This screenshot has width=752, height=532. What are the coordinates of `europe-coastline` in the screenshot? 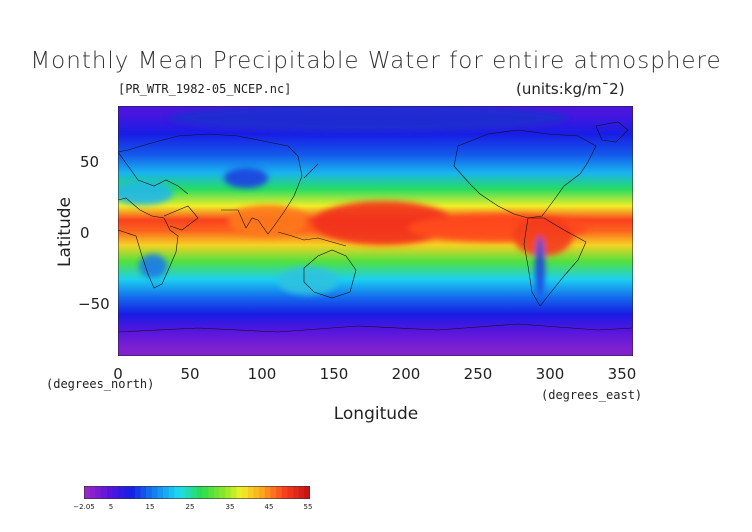 It's located at (153, 173).